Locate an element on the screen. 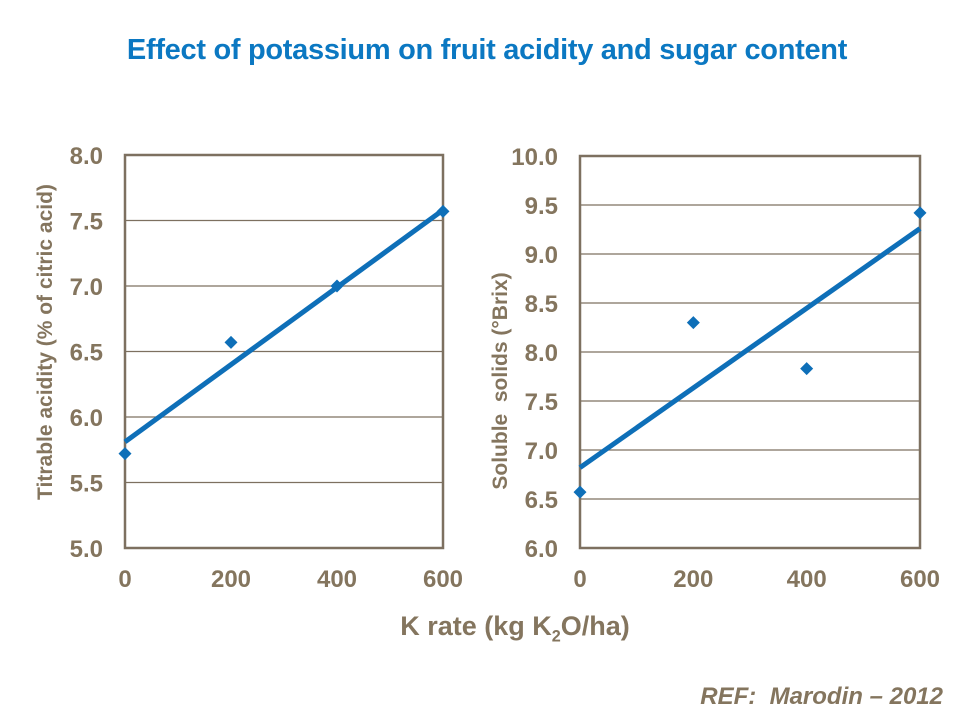 This screenshot has height=720, width=960. x-axis-title: K rate (kg K2O/ha) is located at coordinates (515, 628).